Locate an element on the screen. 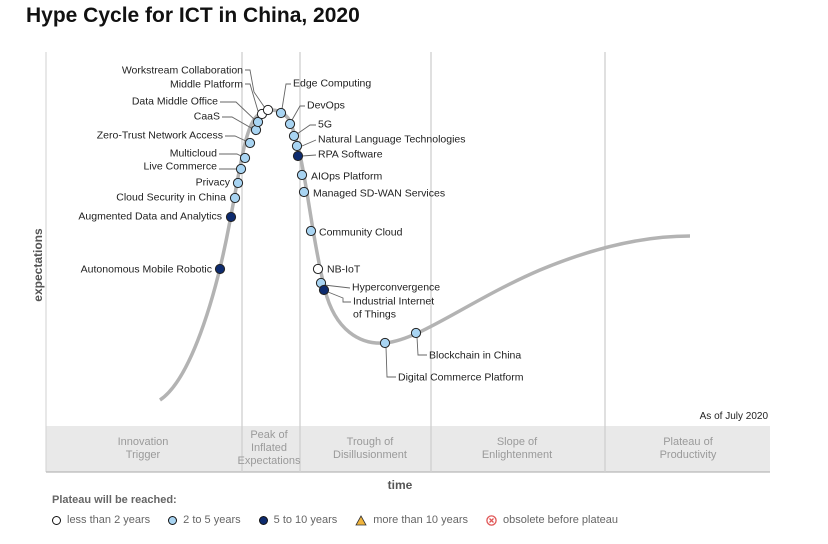 The width and height of the screenshot is (828, 544). legend-label: 2 to 5 years is located at coordinates (212, 520).